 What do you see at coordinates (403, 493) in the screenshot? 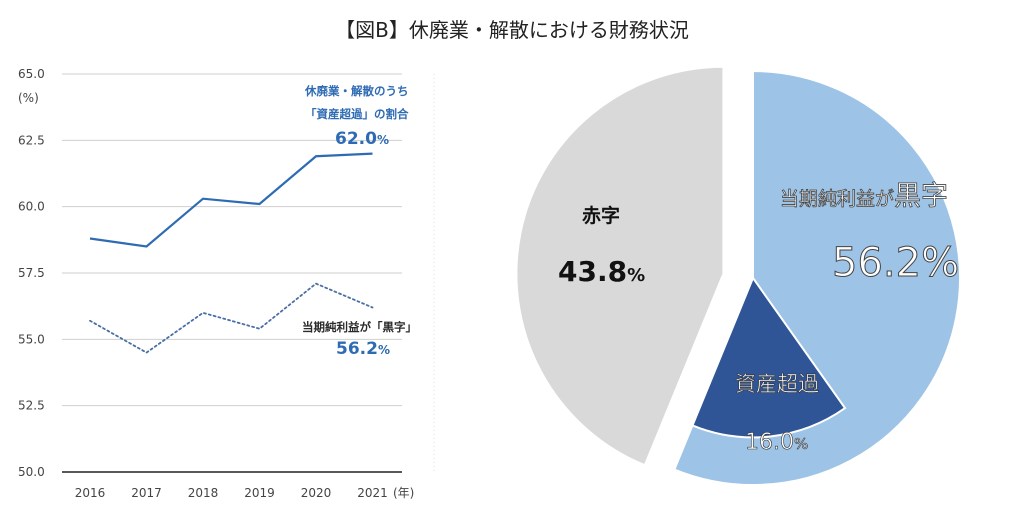
I see `x-axis-unit: (年)` at bounding box center [403, 493].